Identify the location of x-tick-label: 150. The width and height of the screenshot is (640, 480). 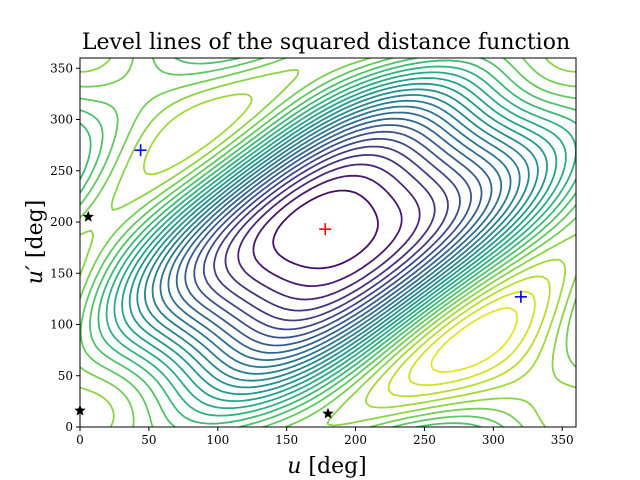
(286, 440).